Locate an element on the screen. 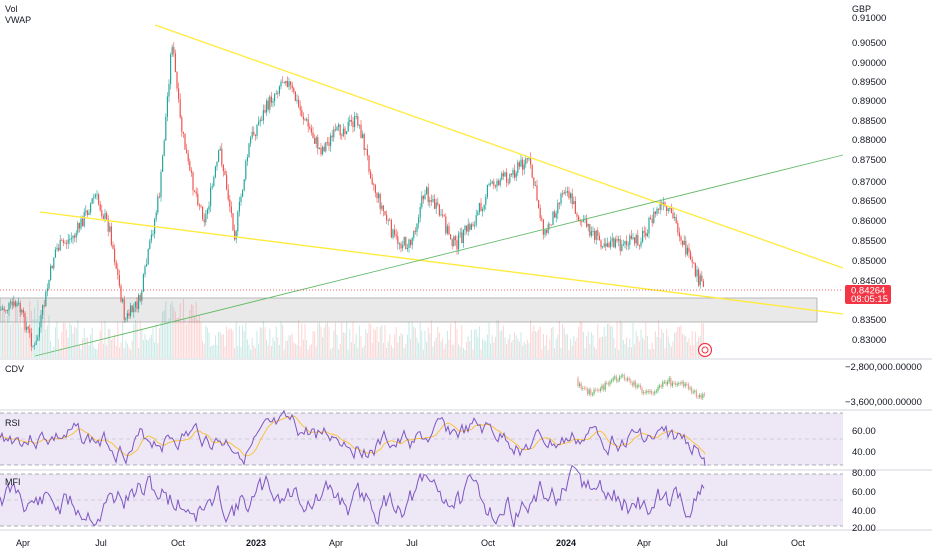 The height and width of the screenshot is (550, 932). currency-label: GBP is located at coordinates (862, 9).